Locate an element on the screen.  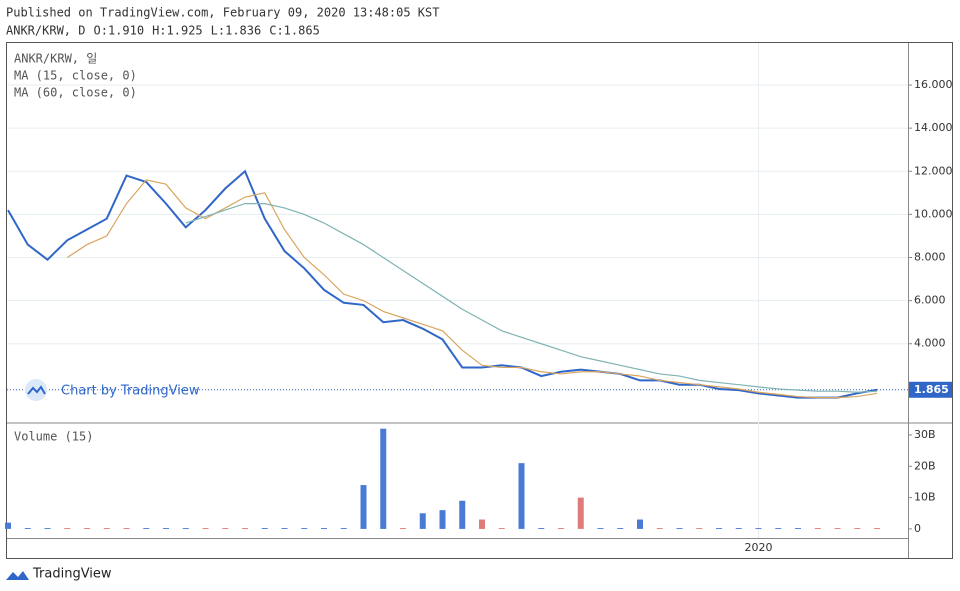
watermark: Chart by TradingView is located at coordinates (112, 390).